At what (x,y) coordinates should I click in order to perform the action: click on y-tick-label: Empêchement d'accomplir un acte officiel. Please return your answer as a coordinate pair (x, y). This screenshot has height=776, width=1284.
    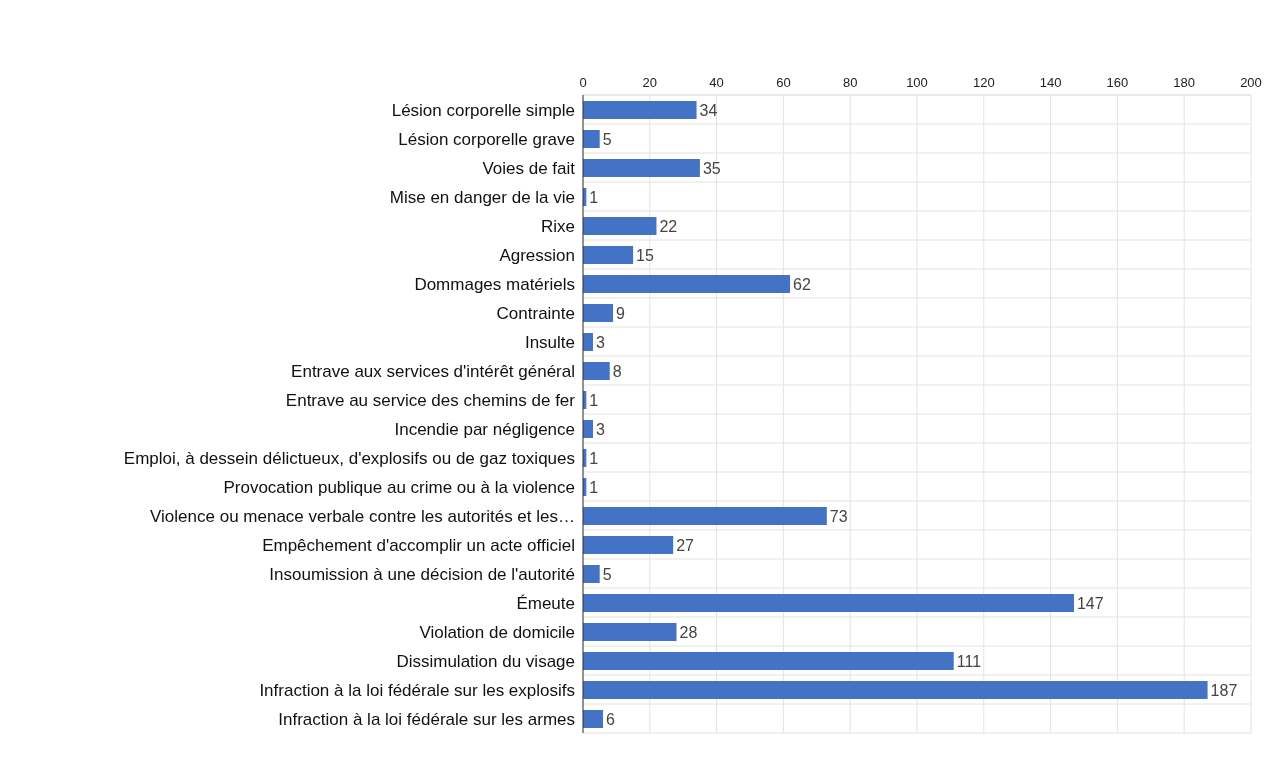
    Looking at the image, I should click on (418, 545).